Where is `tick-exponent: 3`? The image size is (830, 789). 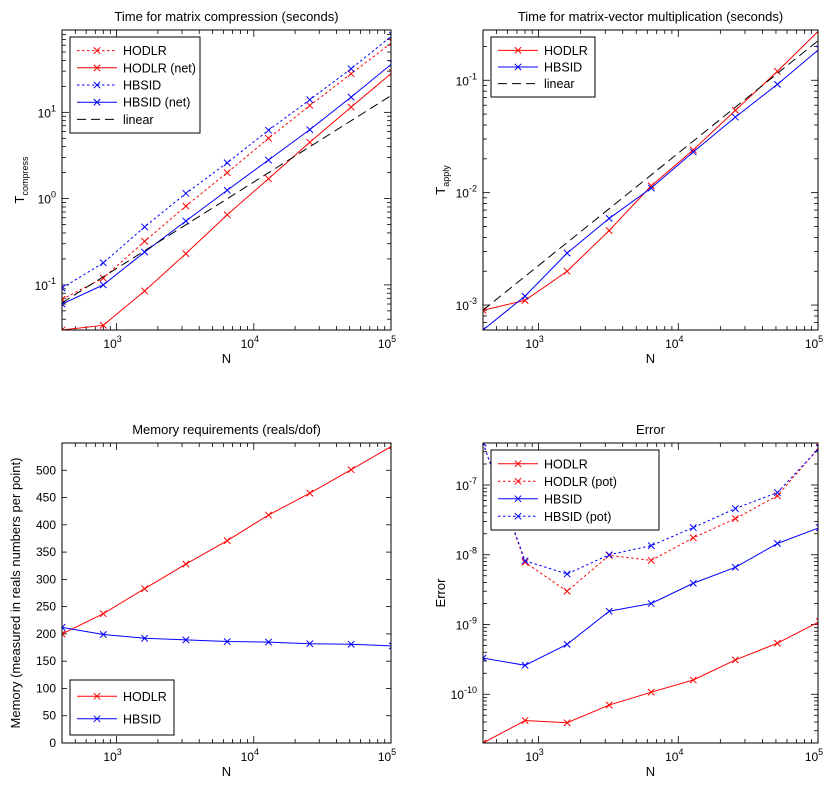
tick-exponent: 3 is located at coordinates (119, 339).